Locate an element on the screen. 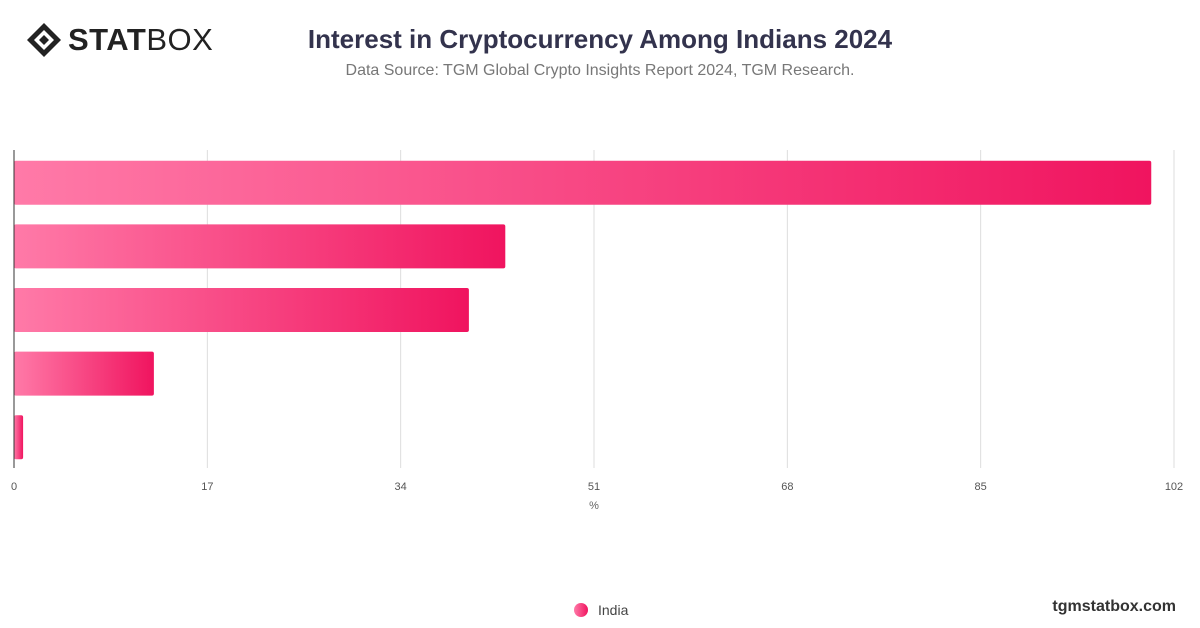 Image resolution: width=1200 pixels, height=628 pixels. x-tick-label: 34 is located at coordinates (401, 487).